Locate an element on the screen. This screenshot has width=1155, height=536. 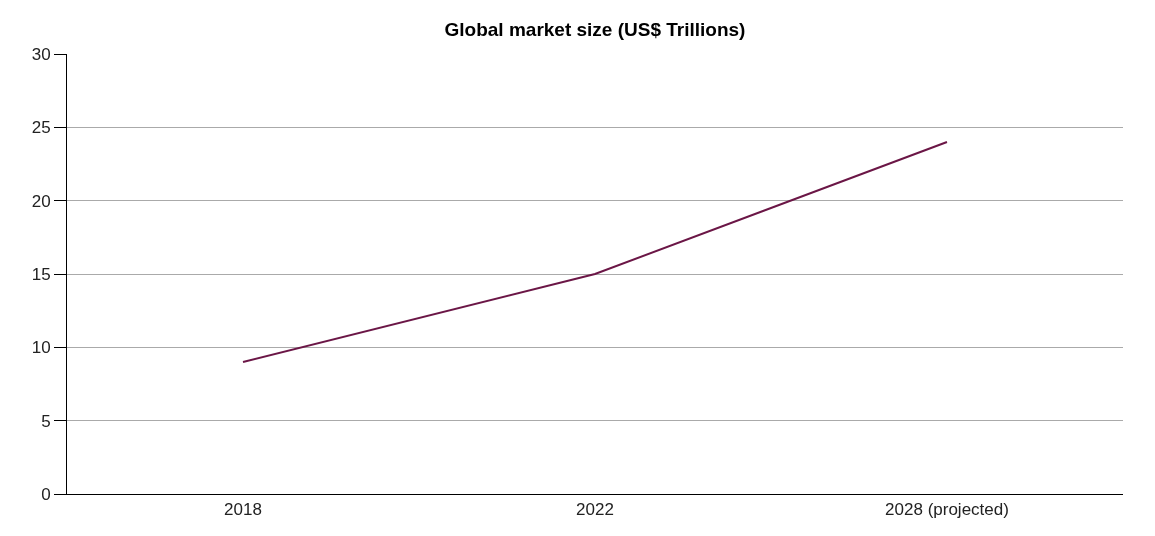
y-tick-label: 0 is located at coordinates (46, 494).